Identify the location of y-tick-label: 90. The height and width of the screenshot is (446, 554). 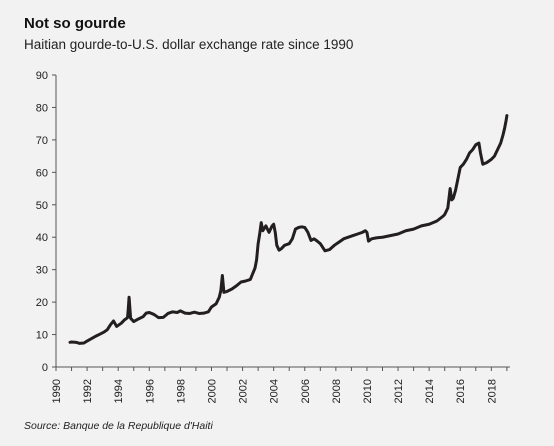
(42, 76).